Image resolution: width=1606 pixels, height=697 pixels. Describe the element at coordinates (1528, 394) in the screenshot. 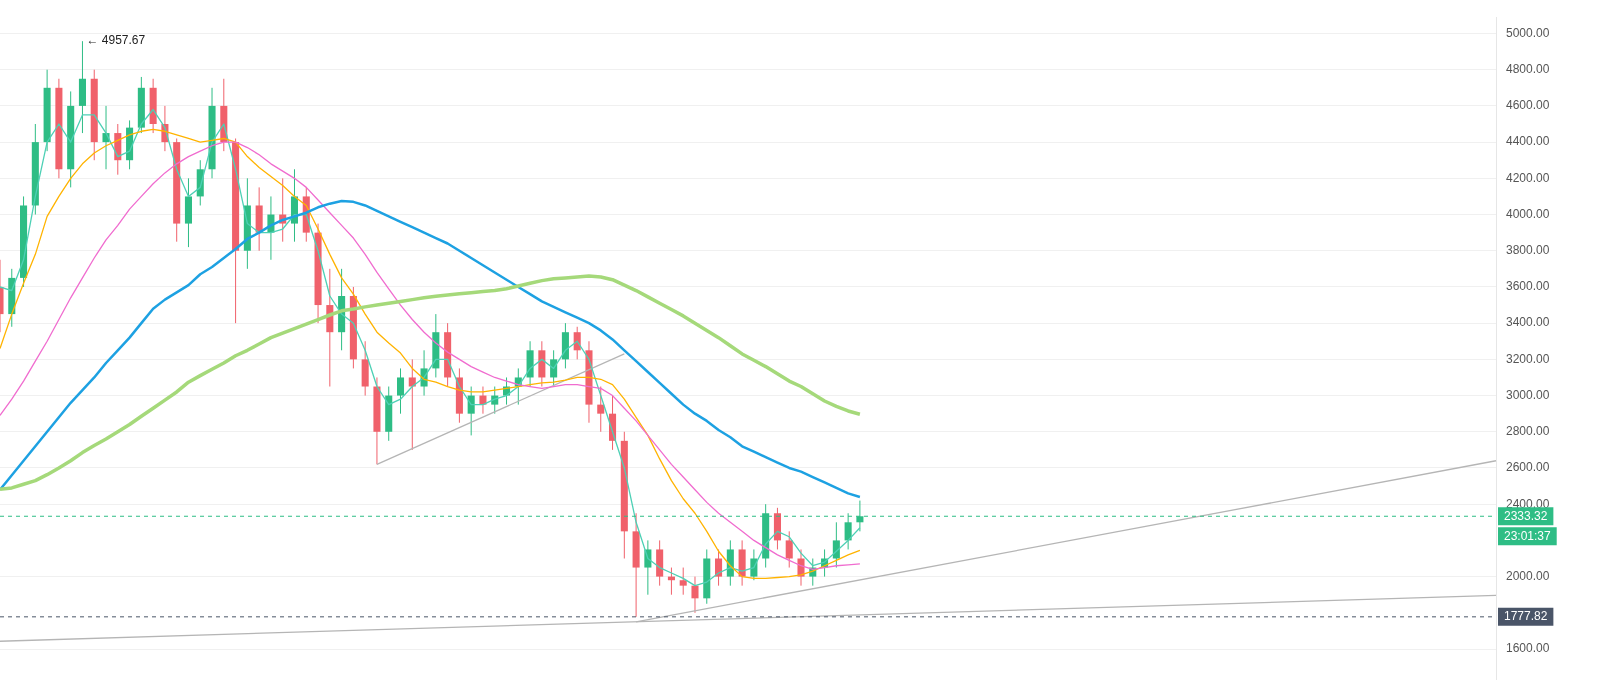

I see `y-tick-label: 3000.00` at that location.